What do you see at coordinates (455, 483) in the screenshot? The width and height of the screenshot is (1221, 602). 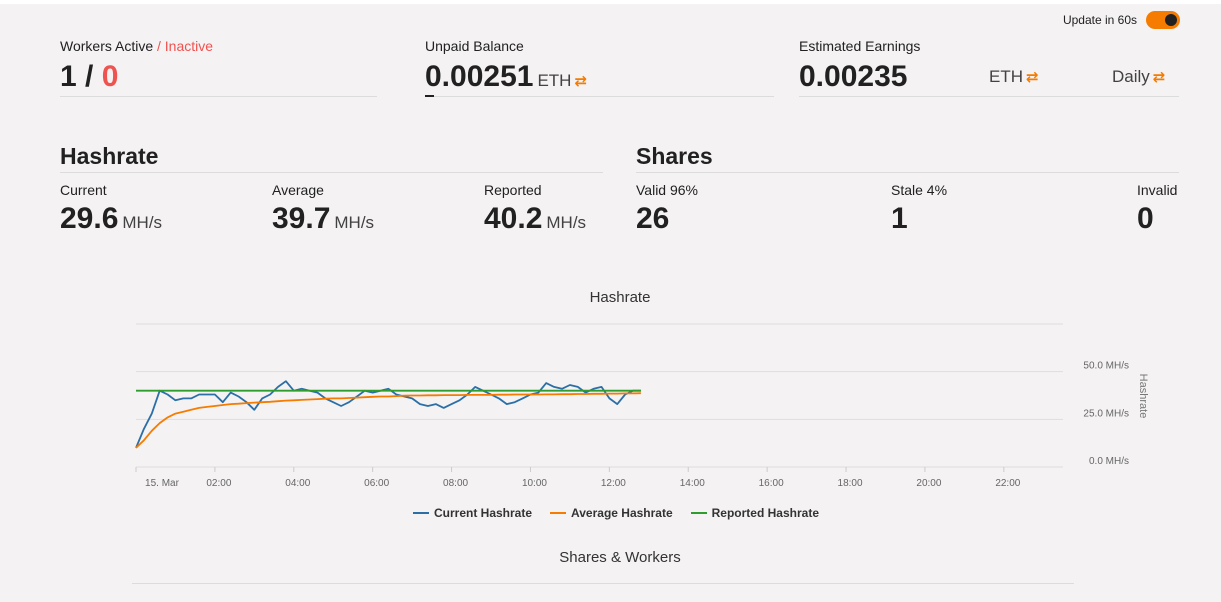 I see `x-tick-label: 08:00` at bounding box center [455, 483].